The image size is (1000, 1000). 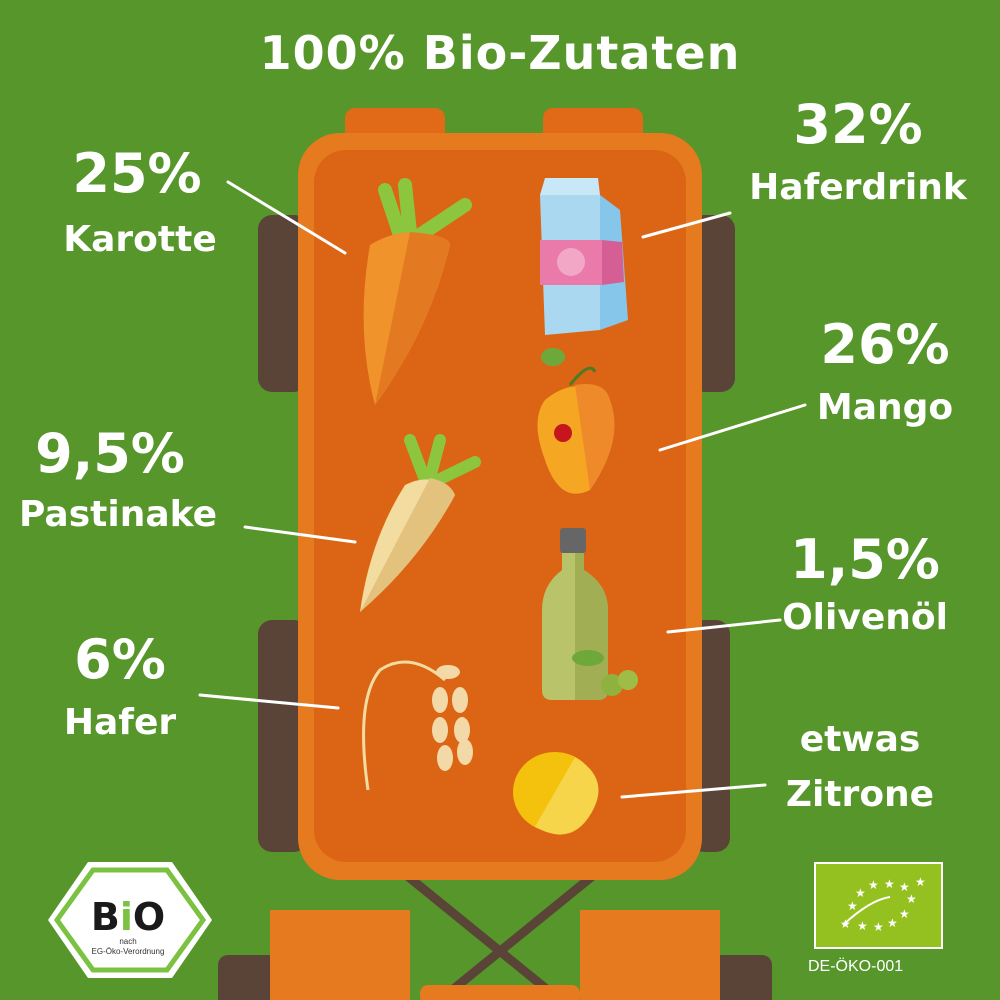 I want to click on eu-control-code: DE-ÖKO-001, so click(x=856, y=966).